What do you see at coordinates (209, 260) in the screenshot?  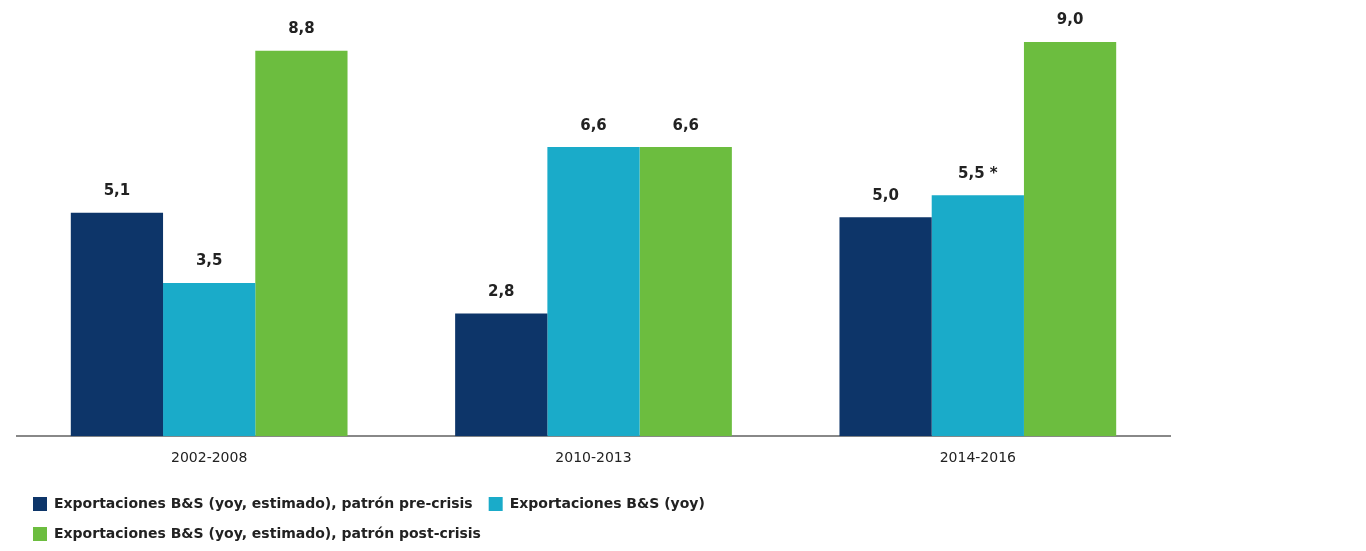 I see `data-label: 3,5` at bounding box center [209, 260].